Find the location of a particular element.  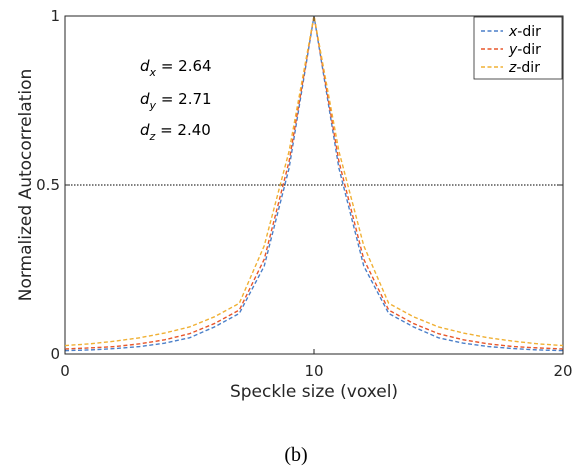

legend: x-dir y-dir z-dir is located at coordinates (518, 48).